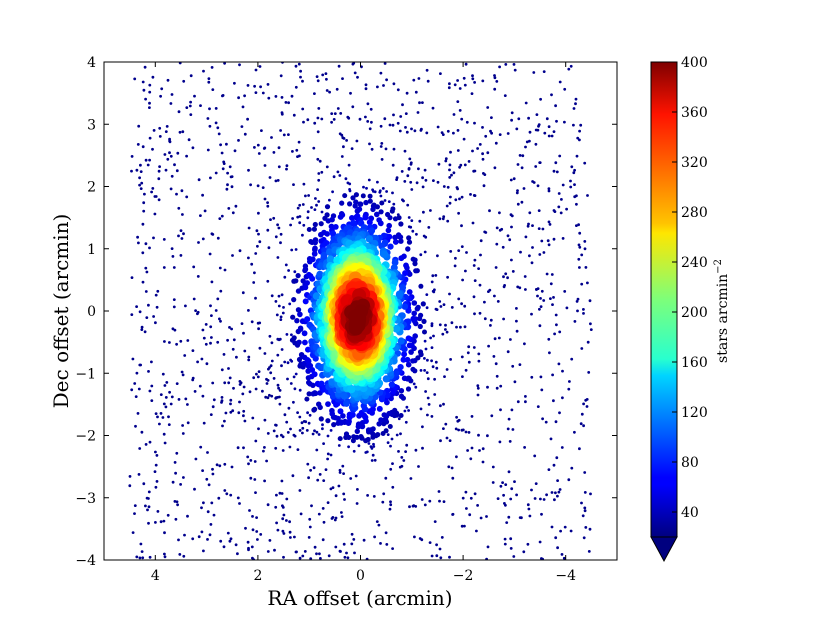  I want to click on colorbar-tick-label: 320, so click(694, 163).